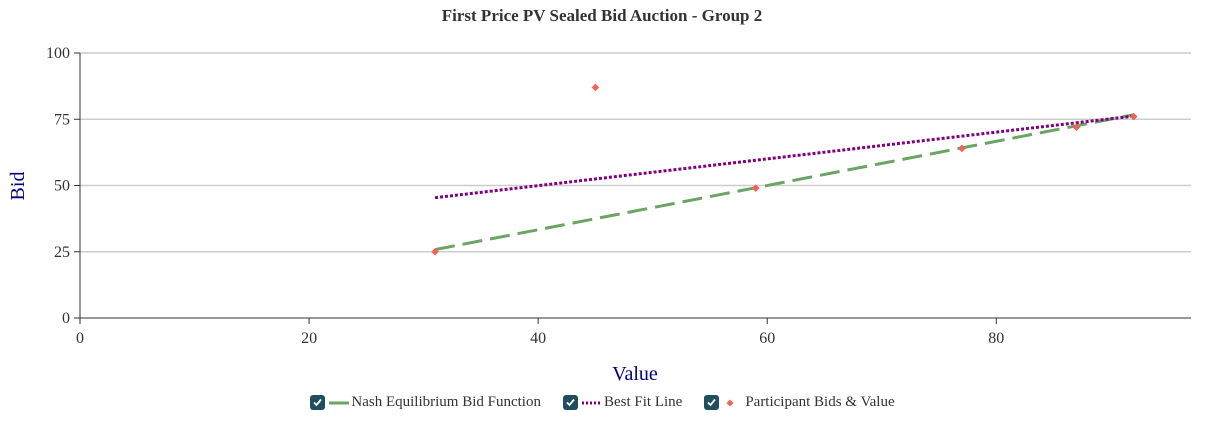  What do you see at coordinates (80, 338) in the screenshot?
I see `x-tick-label: 0` at bounding box center [80, 338].